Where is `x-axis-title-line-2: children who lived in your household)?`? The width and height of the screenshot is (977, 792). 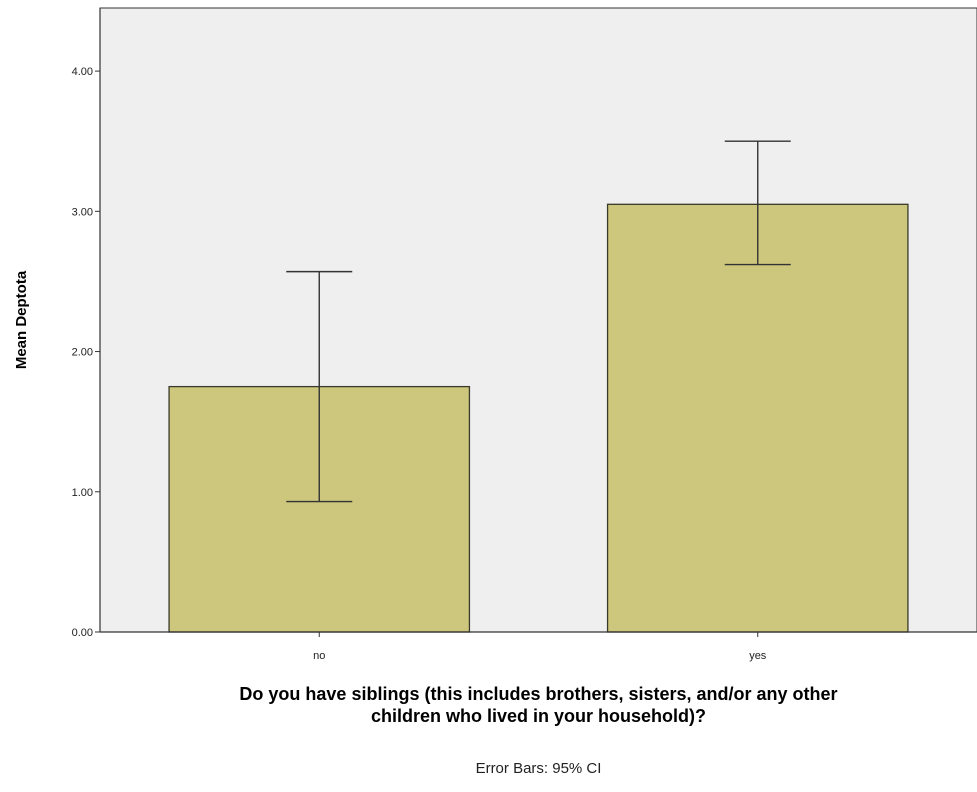 x-axis-title-line-2: children who lived in your household)? is located at coordinates (538, 716).